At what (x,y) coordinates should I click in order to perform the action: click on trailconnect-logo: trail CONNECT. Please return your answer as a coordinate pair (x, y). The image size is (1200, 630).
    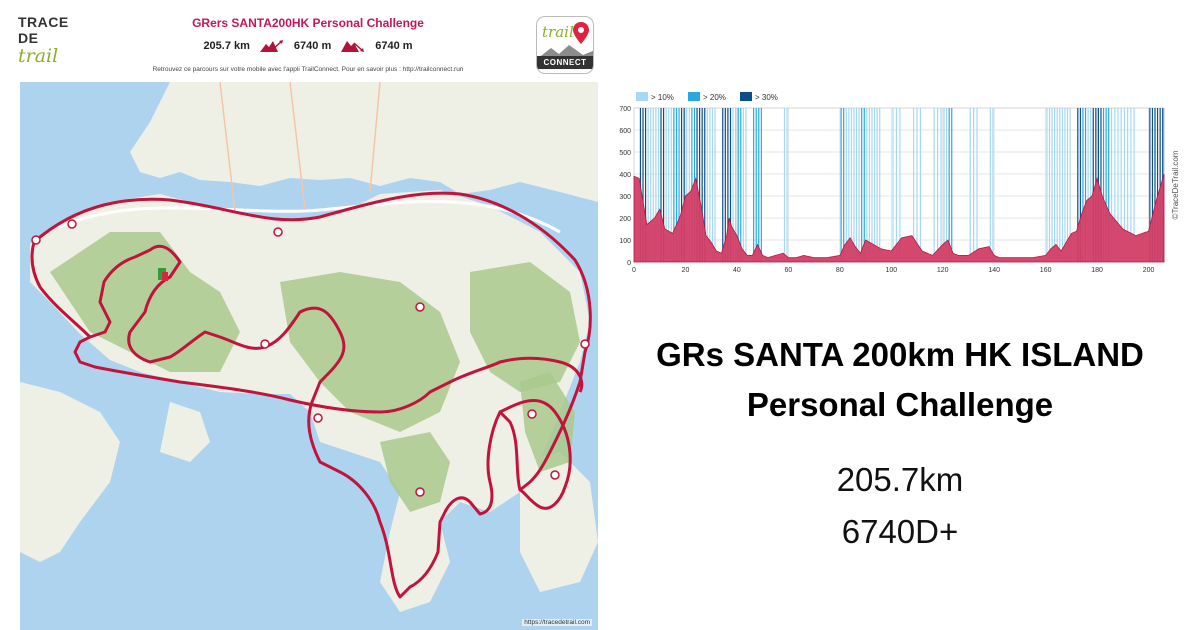
    Looking at the image, I should click on (565, 45).